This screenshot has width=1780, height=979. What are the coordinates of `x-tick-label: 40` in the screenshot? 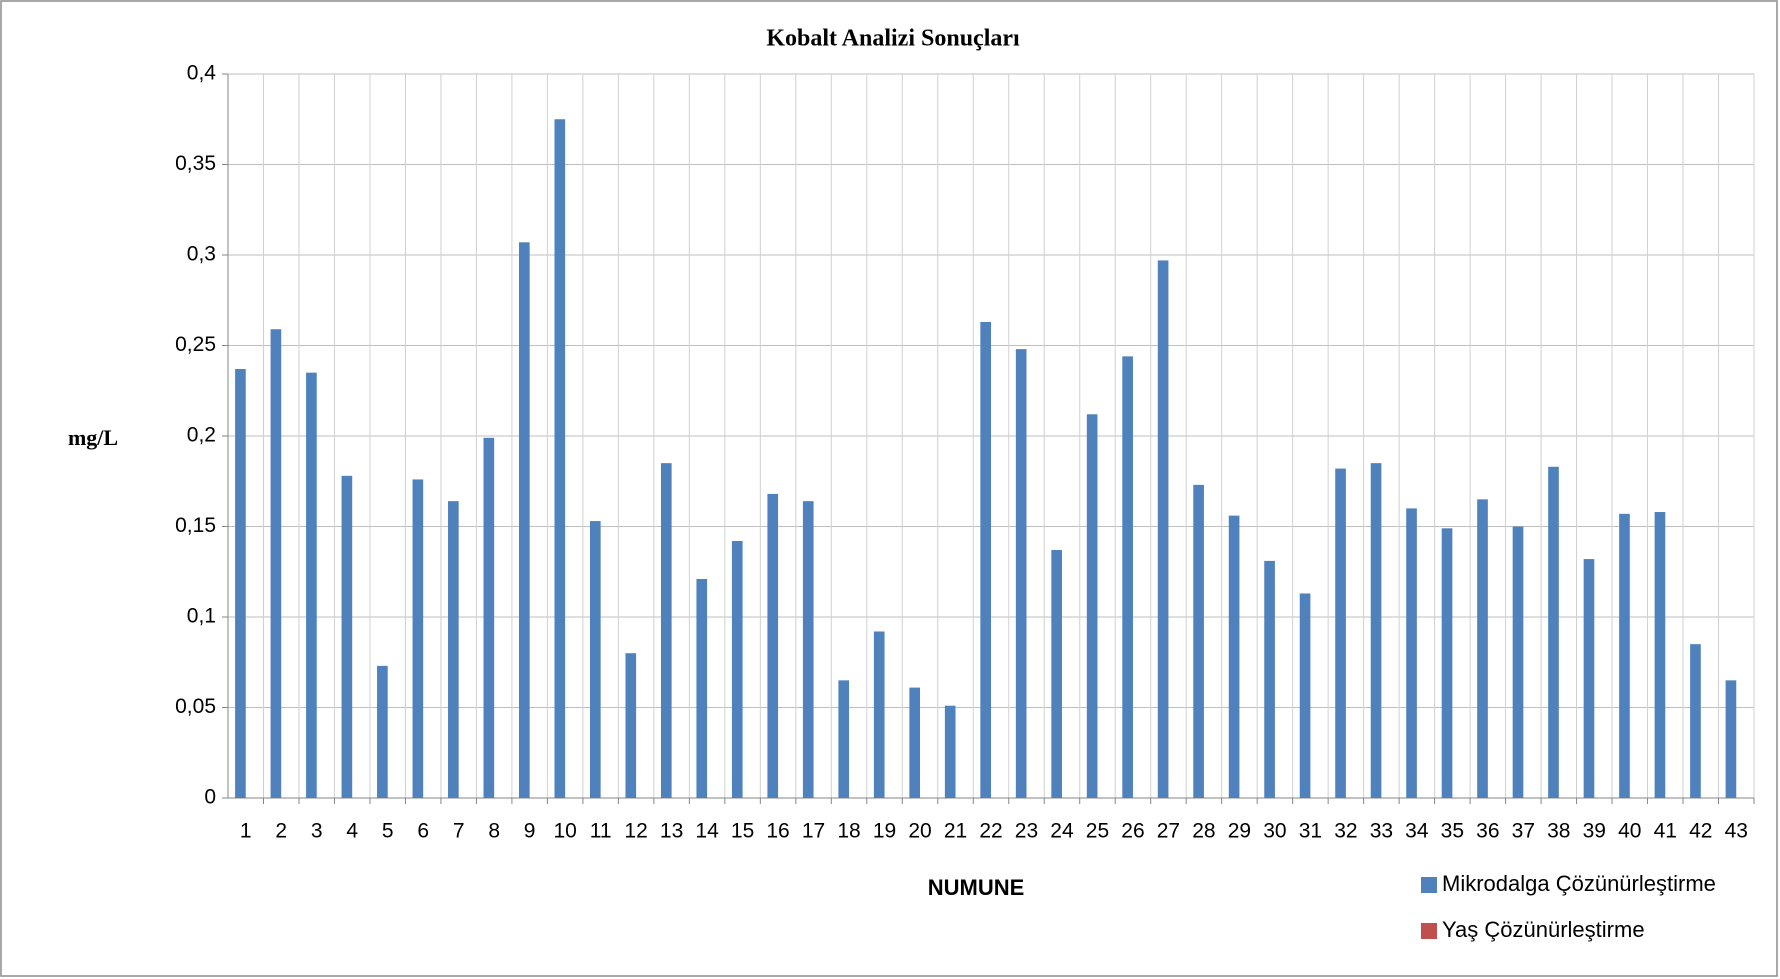 It's located at (1629, 831).